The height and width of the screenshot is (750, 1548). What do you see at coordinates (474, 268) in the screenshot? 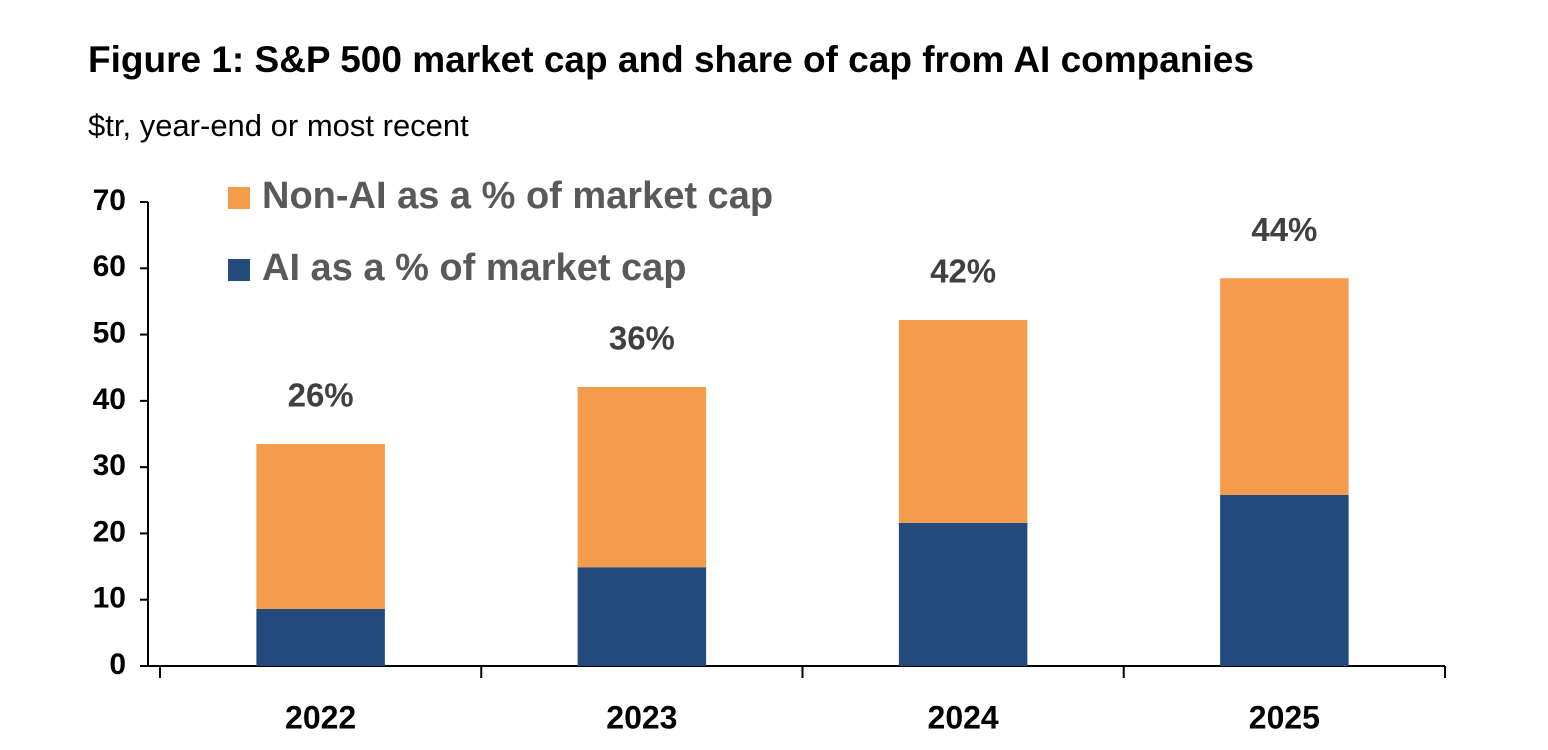
I see `legend-label: AI as a % of market cap` at bounding box center [474, 268].